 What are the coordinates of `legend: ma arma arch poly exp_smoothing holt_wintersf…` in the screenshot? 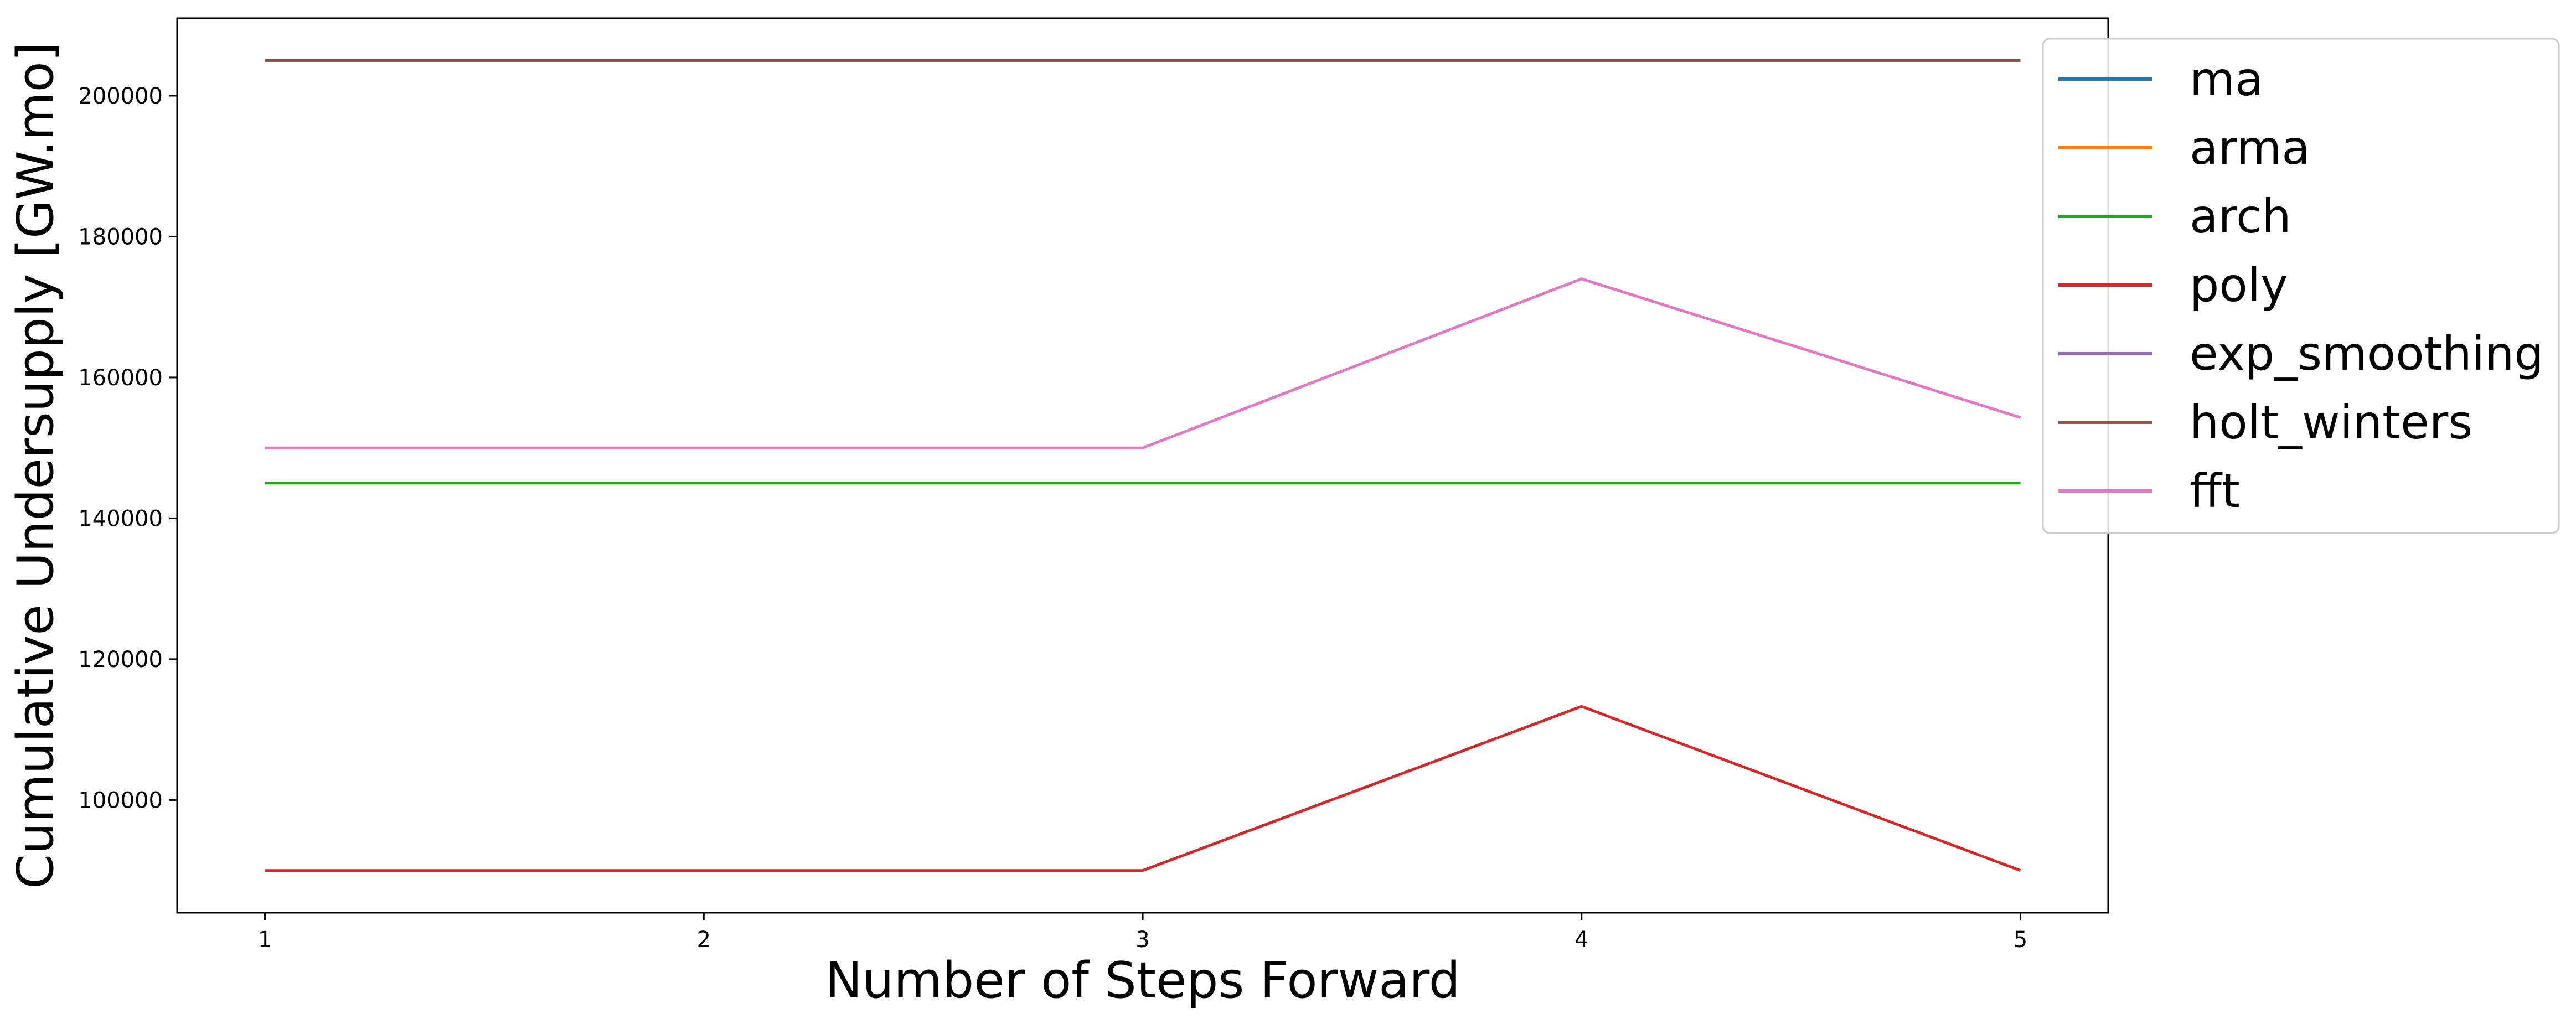 It's located at (2301, 286).